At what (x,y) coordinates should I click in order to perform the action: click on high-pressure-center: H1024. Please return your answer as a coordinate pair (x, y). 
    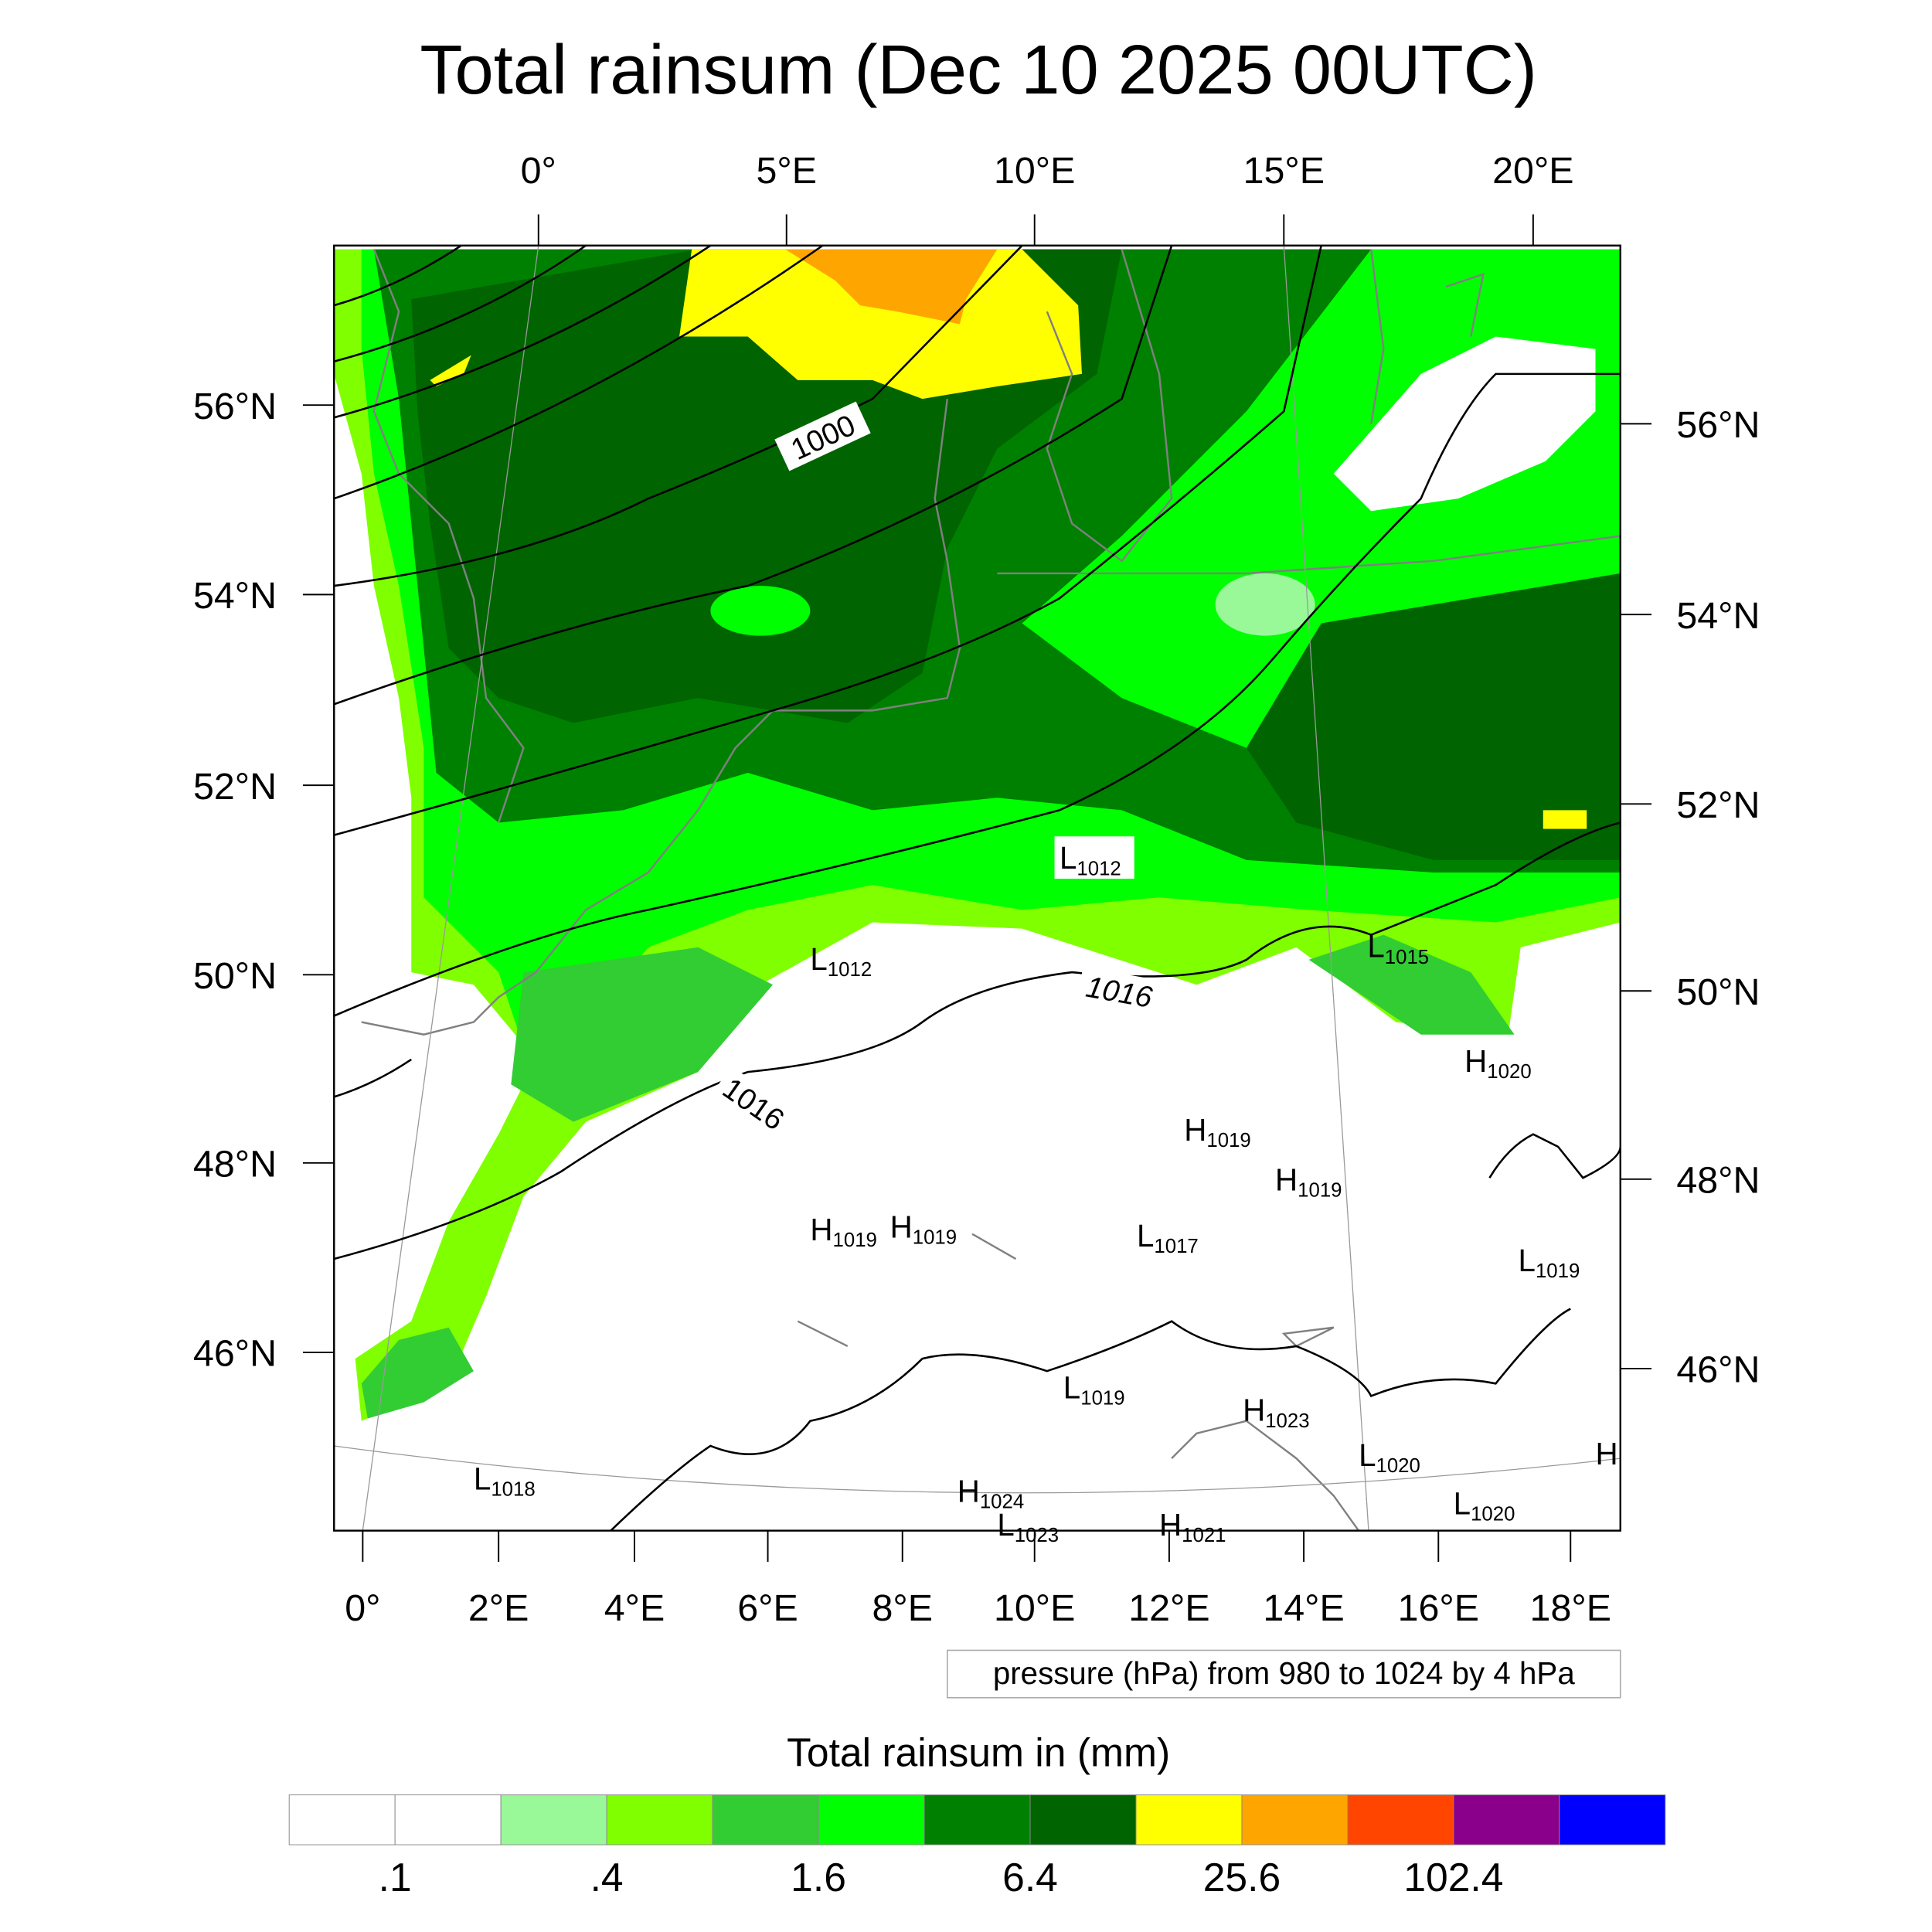
    Looking at the image, I should click on (991, 1494).